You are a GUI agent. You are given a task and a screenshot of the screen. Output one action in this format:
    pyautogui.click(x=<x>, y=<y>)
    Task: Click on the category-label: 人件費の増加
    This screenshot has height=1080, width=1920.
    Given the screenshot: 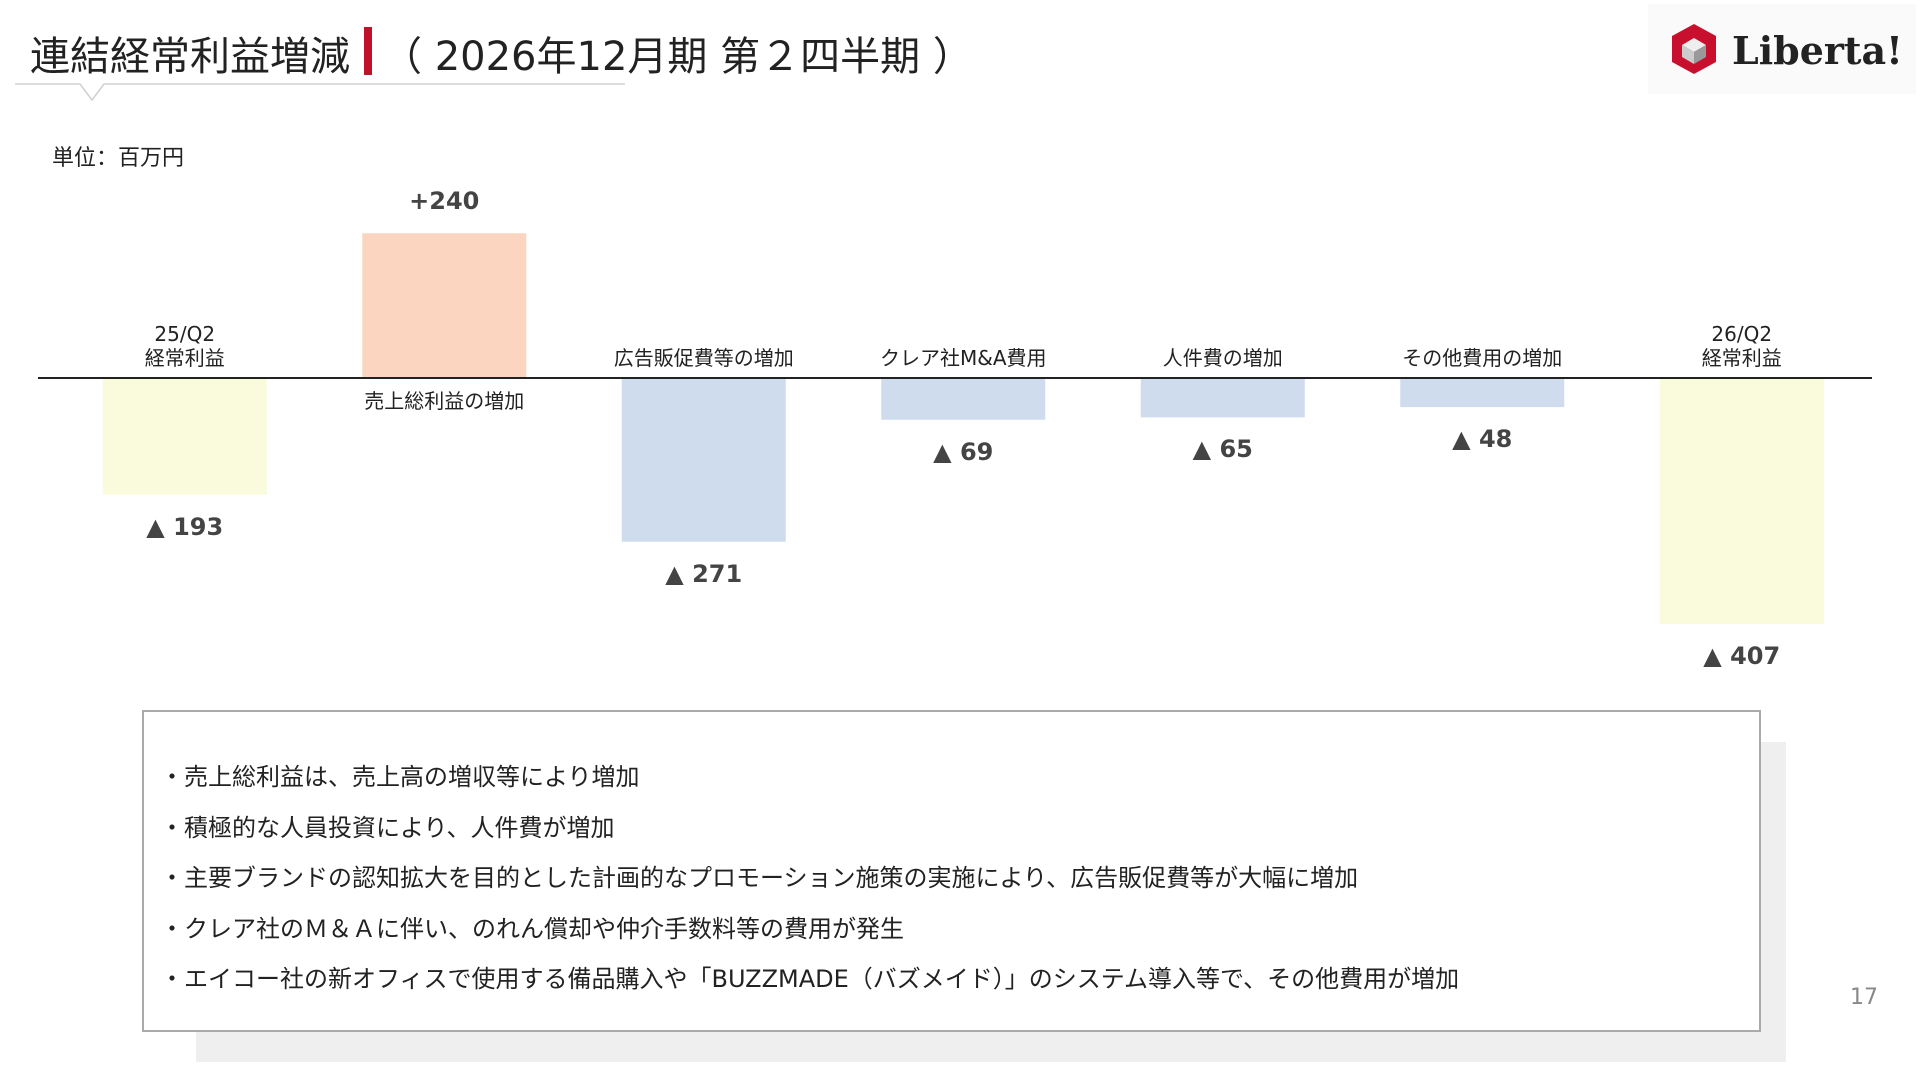 What is the action you would take?
    pyautogui.click(x=1222, y=358)
    